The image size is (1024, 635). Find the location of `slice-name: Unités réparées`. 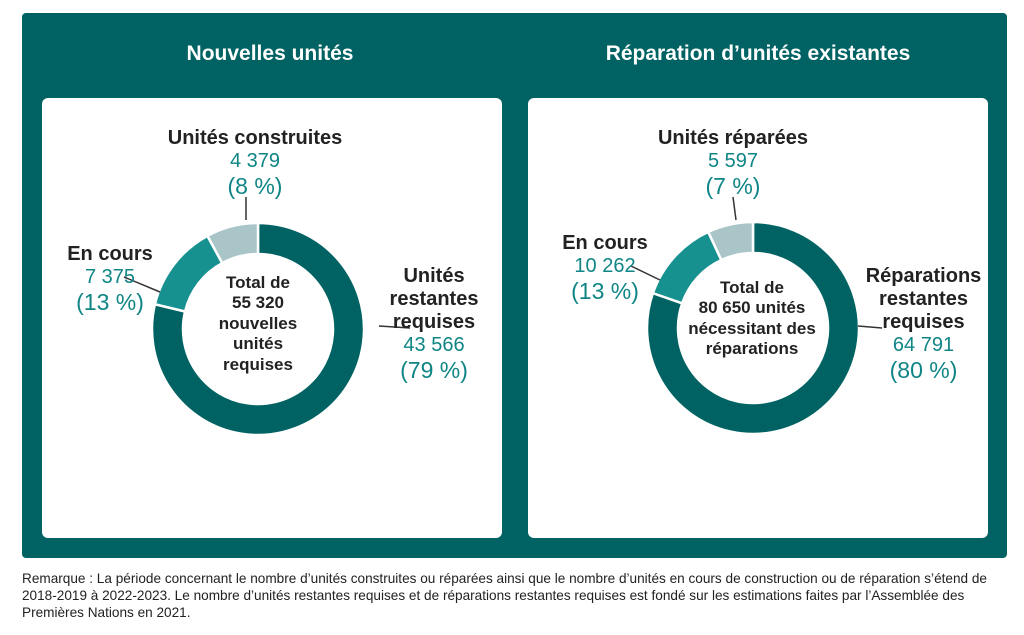

slice-name: Unités réparées is located at coordinates (733, 138).